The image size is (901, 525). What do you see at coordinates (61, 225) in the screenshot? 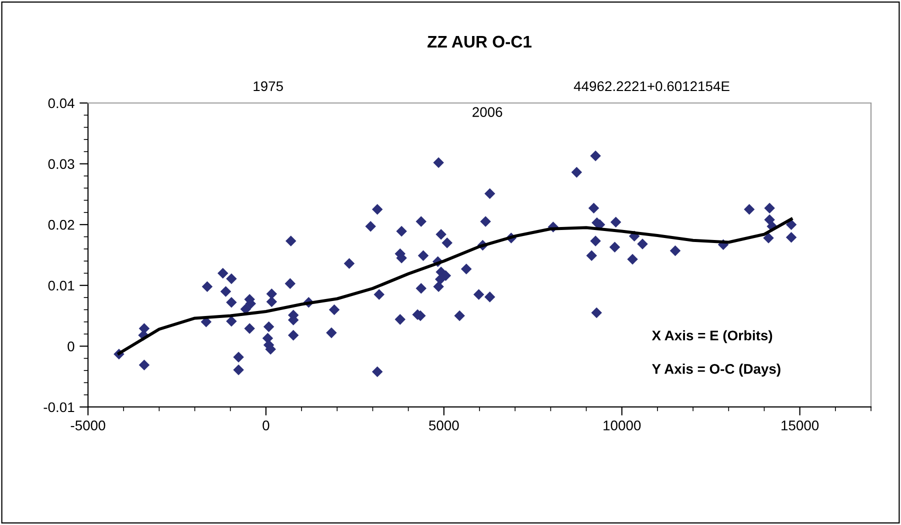
I see `y-tick-label: 0.02` at bounding box center [61, 225].